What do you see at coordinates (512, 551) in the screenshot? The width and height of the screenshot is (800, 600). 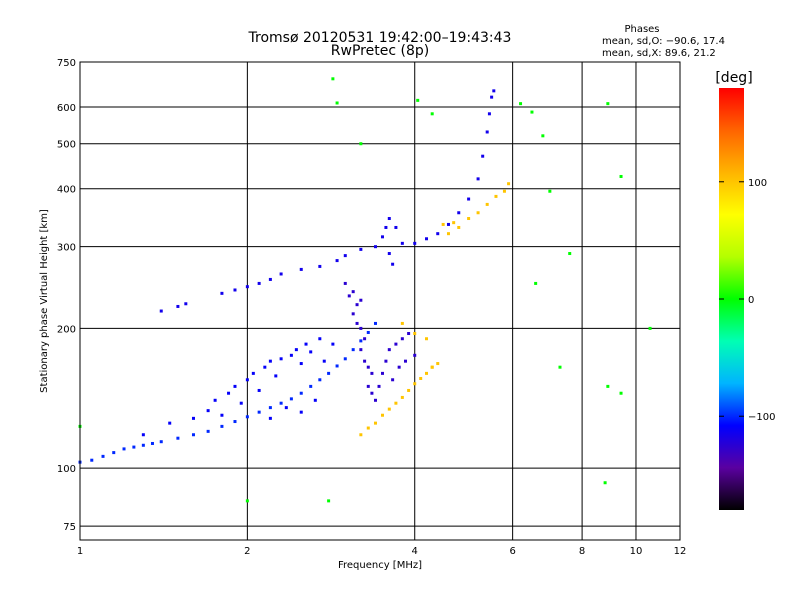 I see `x-tick-label: 6` at bounding box center [512, 551].